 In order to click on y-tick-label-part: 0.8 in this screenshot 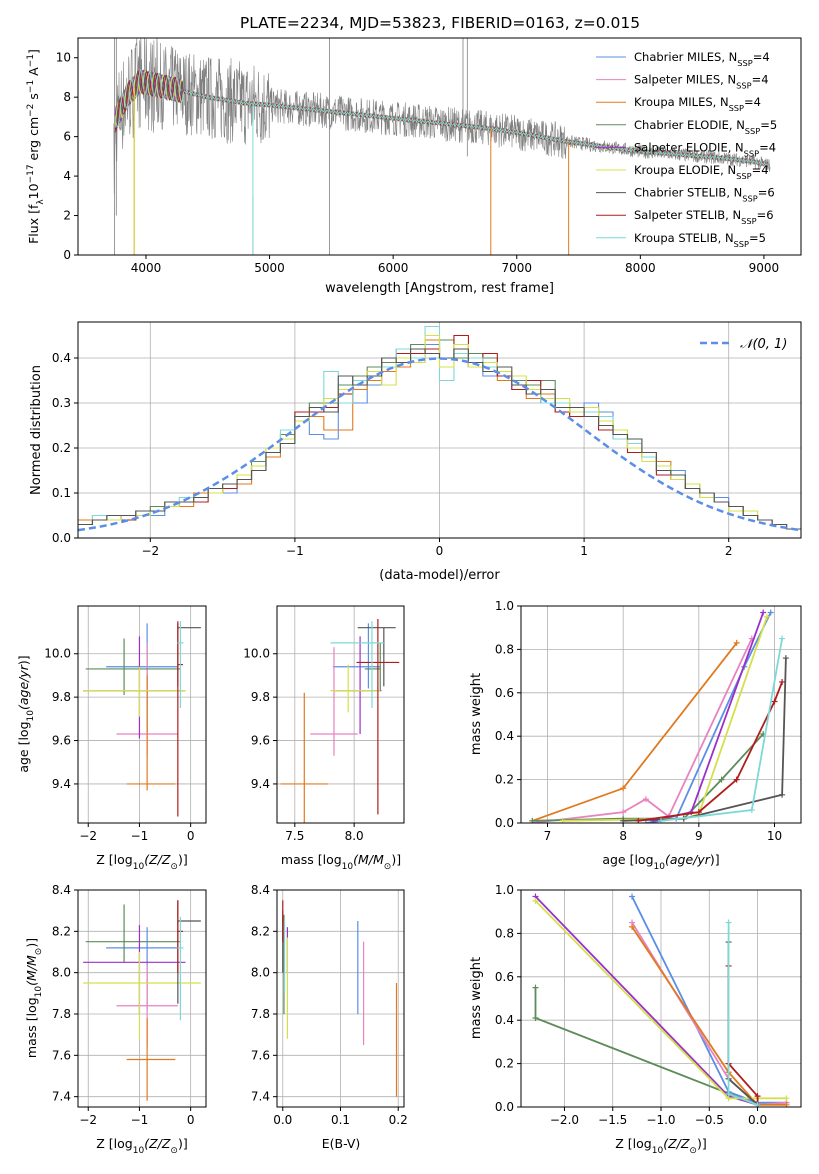, I will do `click(504, 649)`.